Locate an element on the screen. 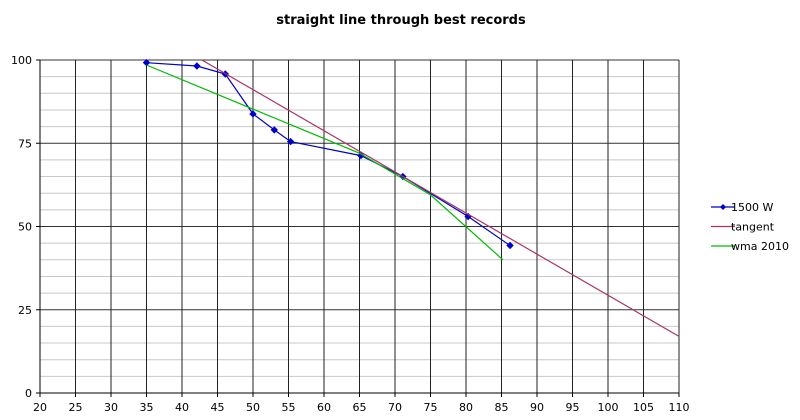 The width and height of the screenshot is (800, 420). legend-label-1500-w: 1500 W is located at coordinates (752, 207).